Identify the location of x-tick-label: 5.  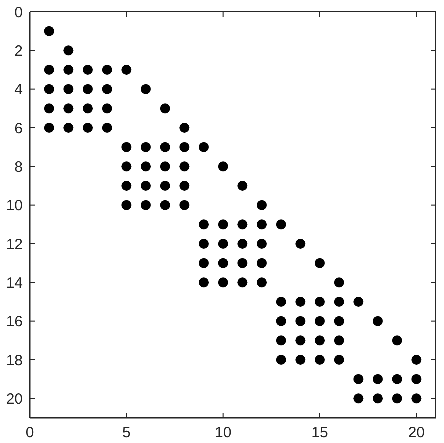
(126, 433).